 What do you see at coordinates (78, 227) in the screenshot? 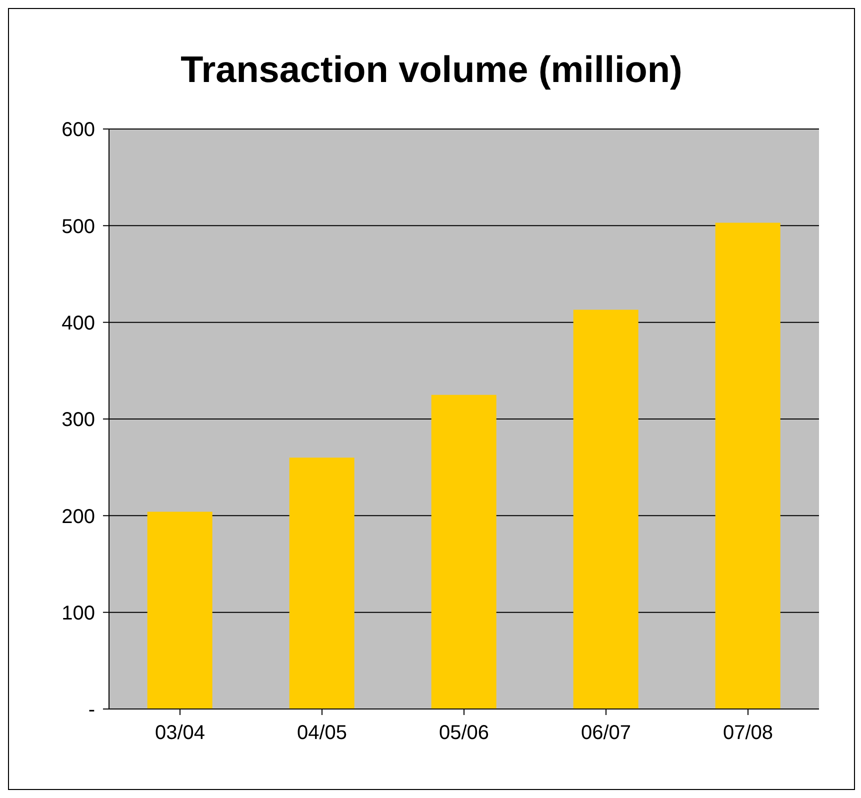
I see `y-tick-label: 500` at bounding box center [78, 227].